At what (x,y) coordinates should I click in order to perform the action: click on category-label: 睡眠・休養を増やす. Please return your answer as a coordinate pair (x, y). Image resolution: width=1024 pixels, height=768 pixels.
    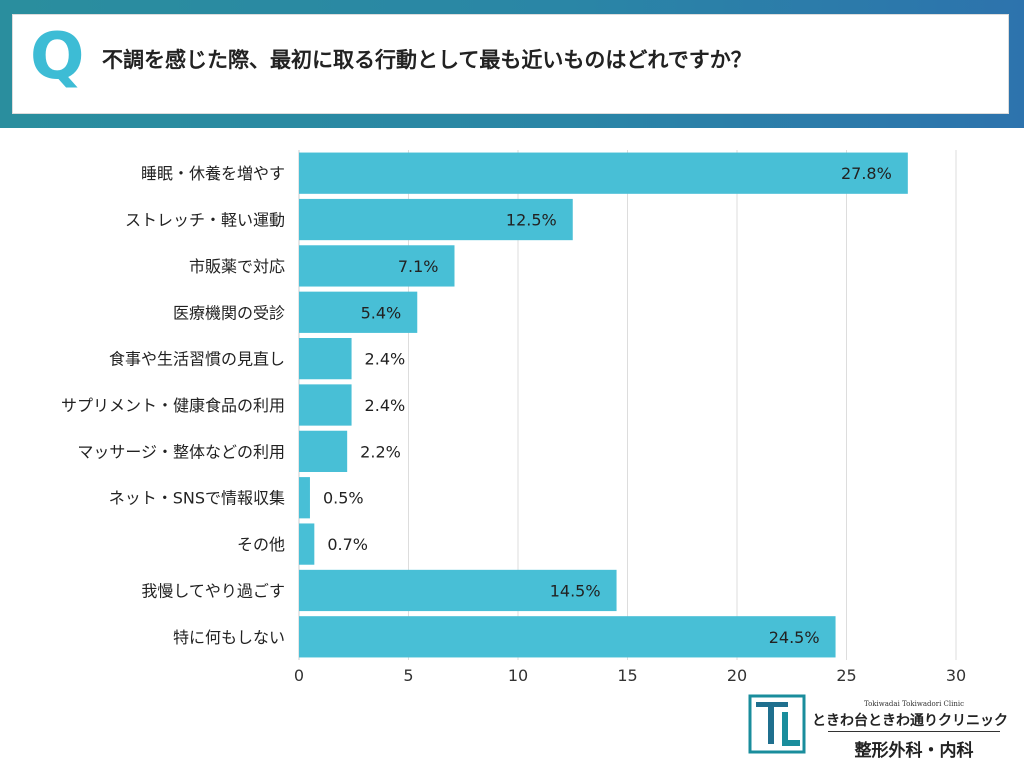
    Looking at the image, I should click on (213, 173).